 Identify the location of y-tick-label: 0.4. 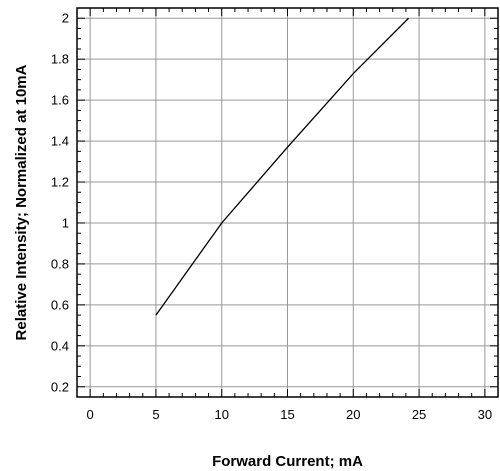
(60, 345).